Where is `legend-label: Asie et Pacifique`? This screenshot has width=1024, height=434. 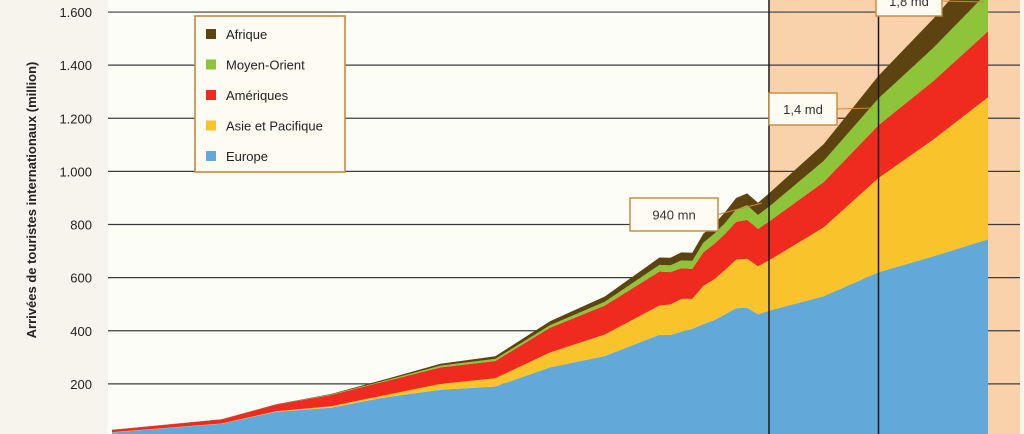
legend-label: Asie et Pacifique is located at coordinates (274, 126).